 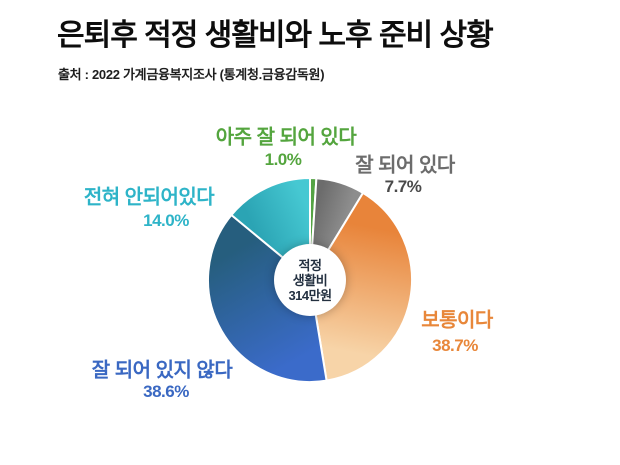 I want to click on label-average: 보통이다, so click(x=457, y=320).